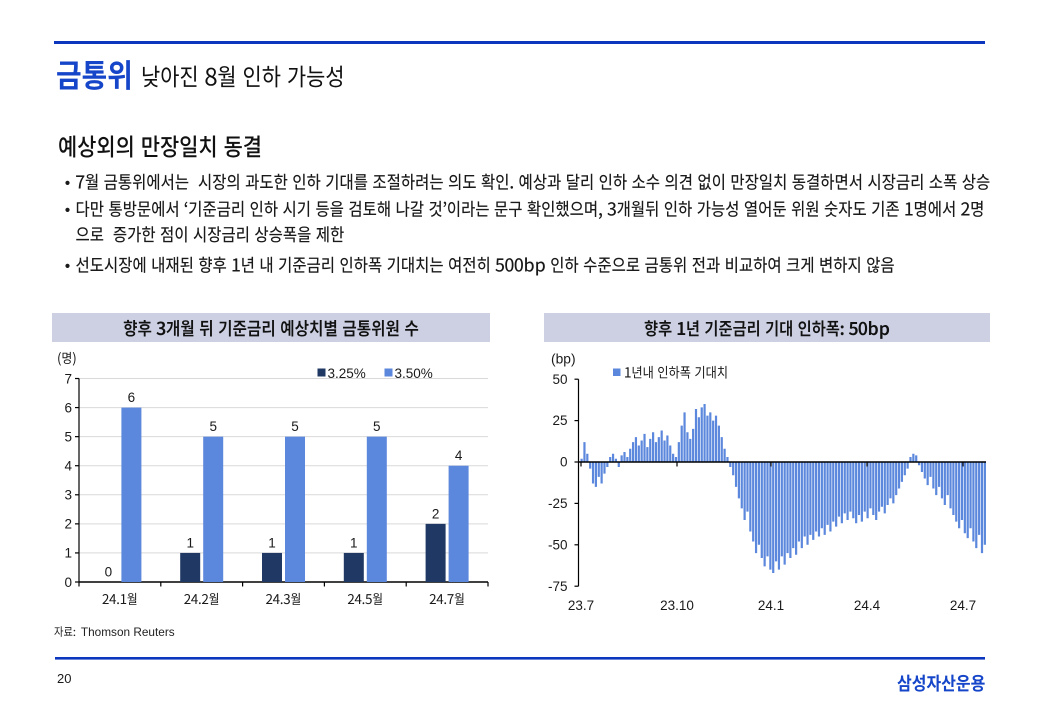 The image size is (1040, 725). What do you see at coordinates (64, 678) in the screenshot?
I see `svg-text: 20` at bounding box center [64, 678].